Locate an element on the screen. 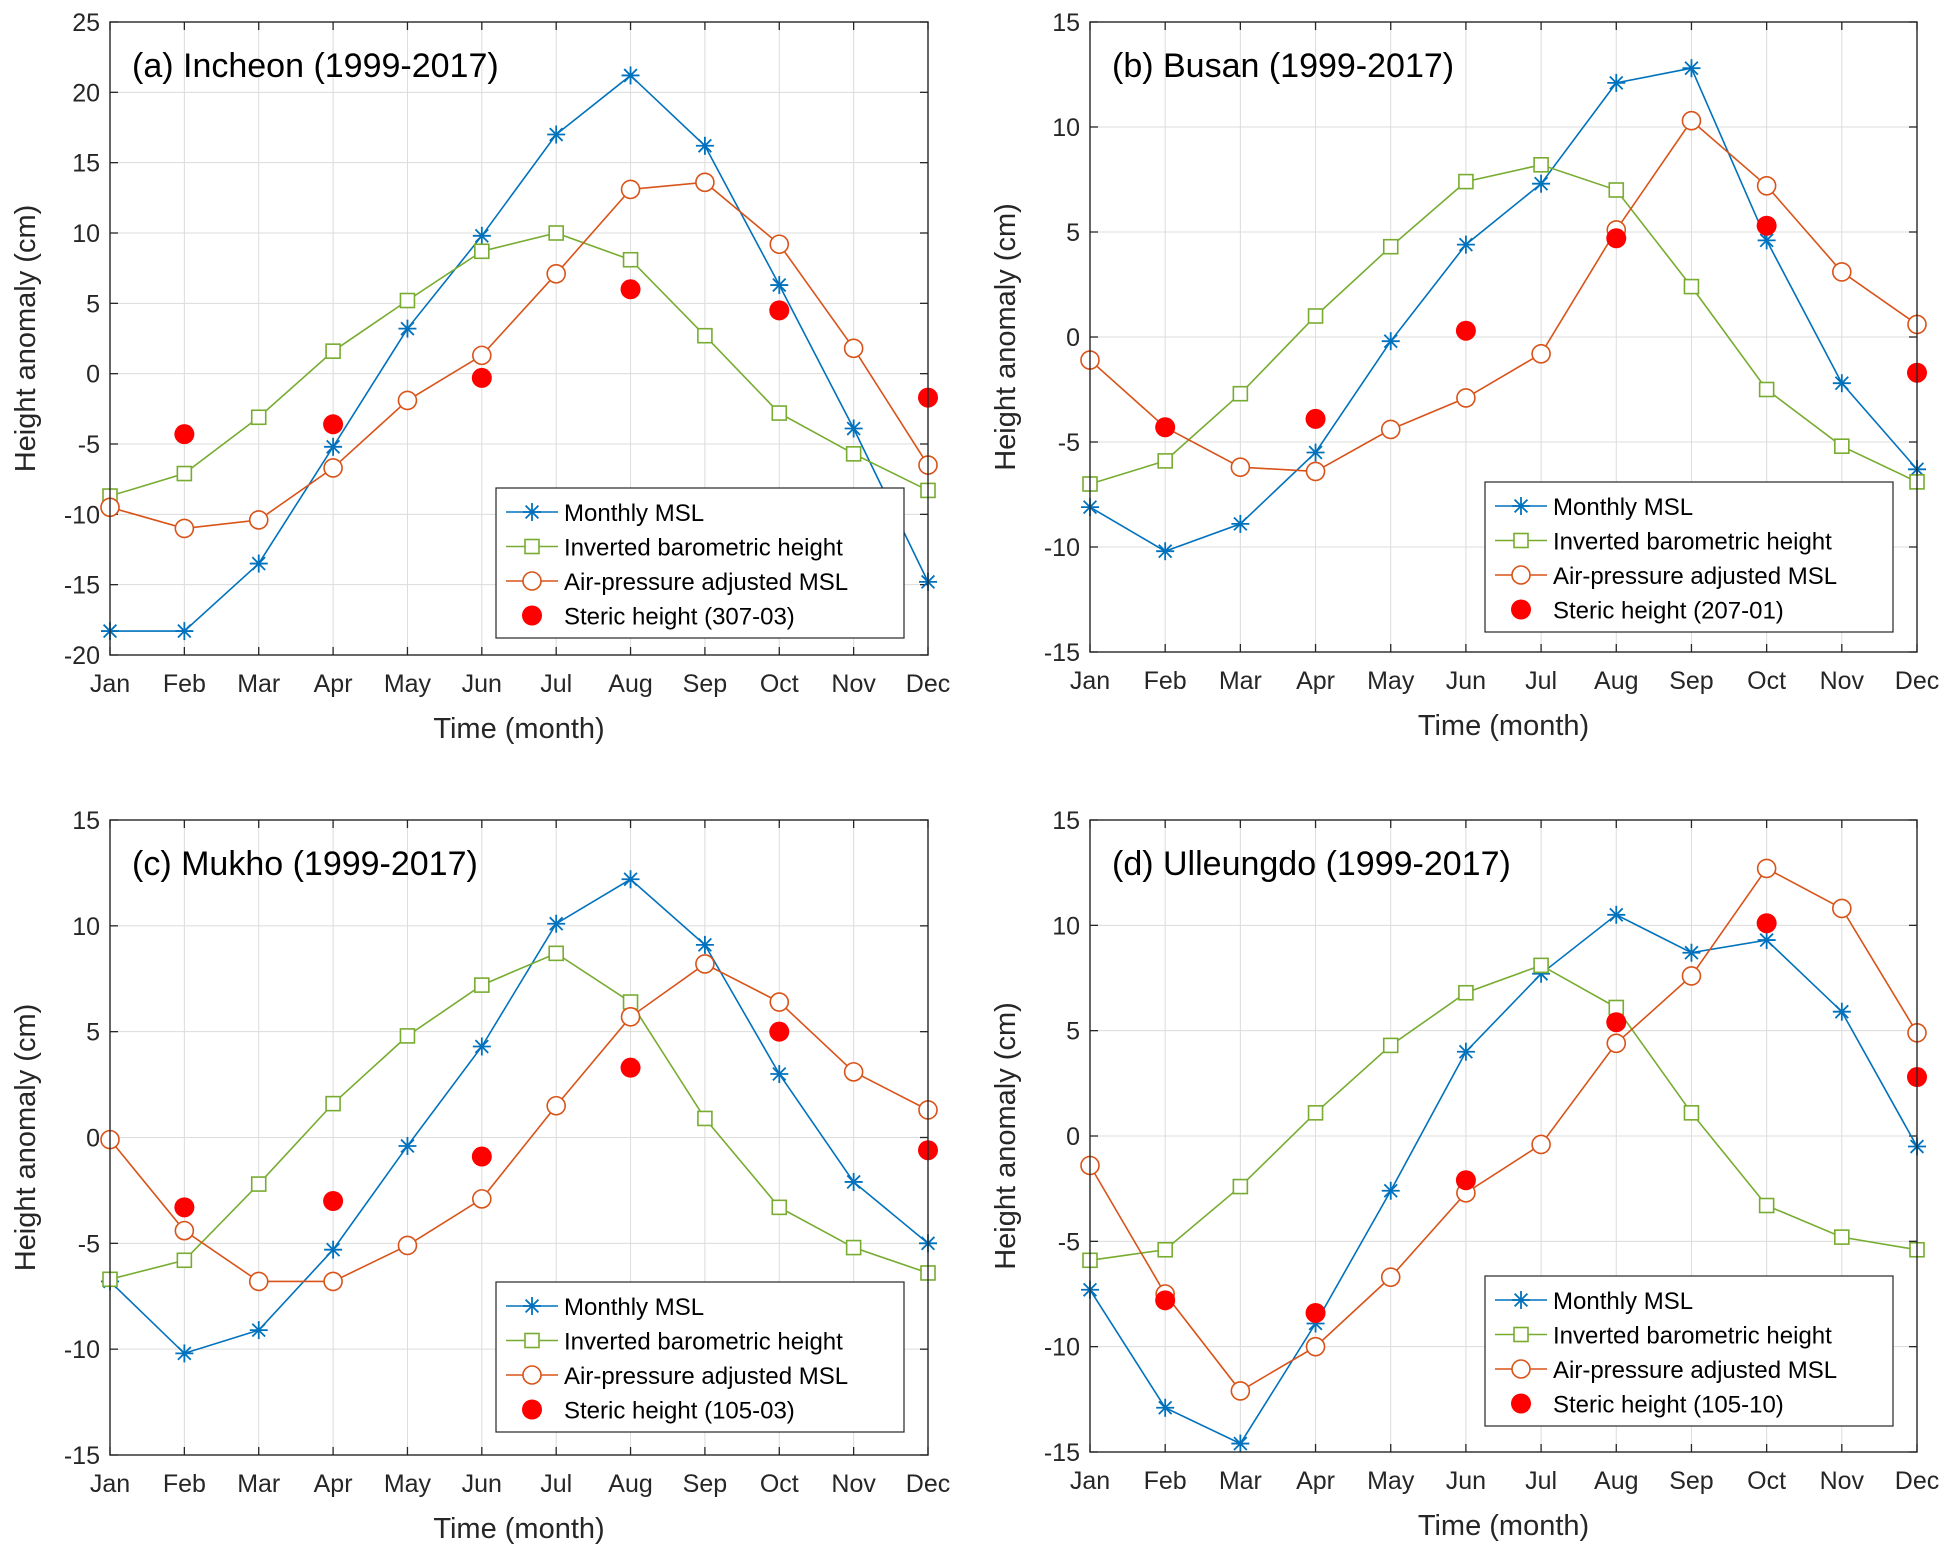 This screenshot has height=1556, width=1945. legend-item-ib: Inverted barometric height is located at coordinates (1663, 1336).